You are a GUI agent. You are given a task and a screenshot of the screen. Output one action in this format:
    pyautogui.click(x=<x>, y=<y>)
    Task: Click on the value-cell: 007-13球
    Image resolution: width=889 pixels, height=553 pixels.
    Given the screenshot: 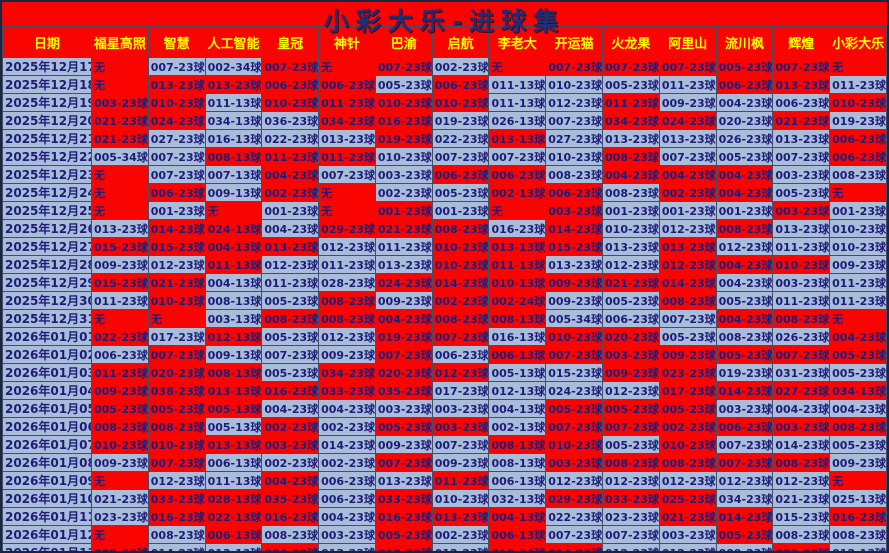 What is the action you would take?
    pyautogui.click(x=233, y=174)
    